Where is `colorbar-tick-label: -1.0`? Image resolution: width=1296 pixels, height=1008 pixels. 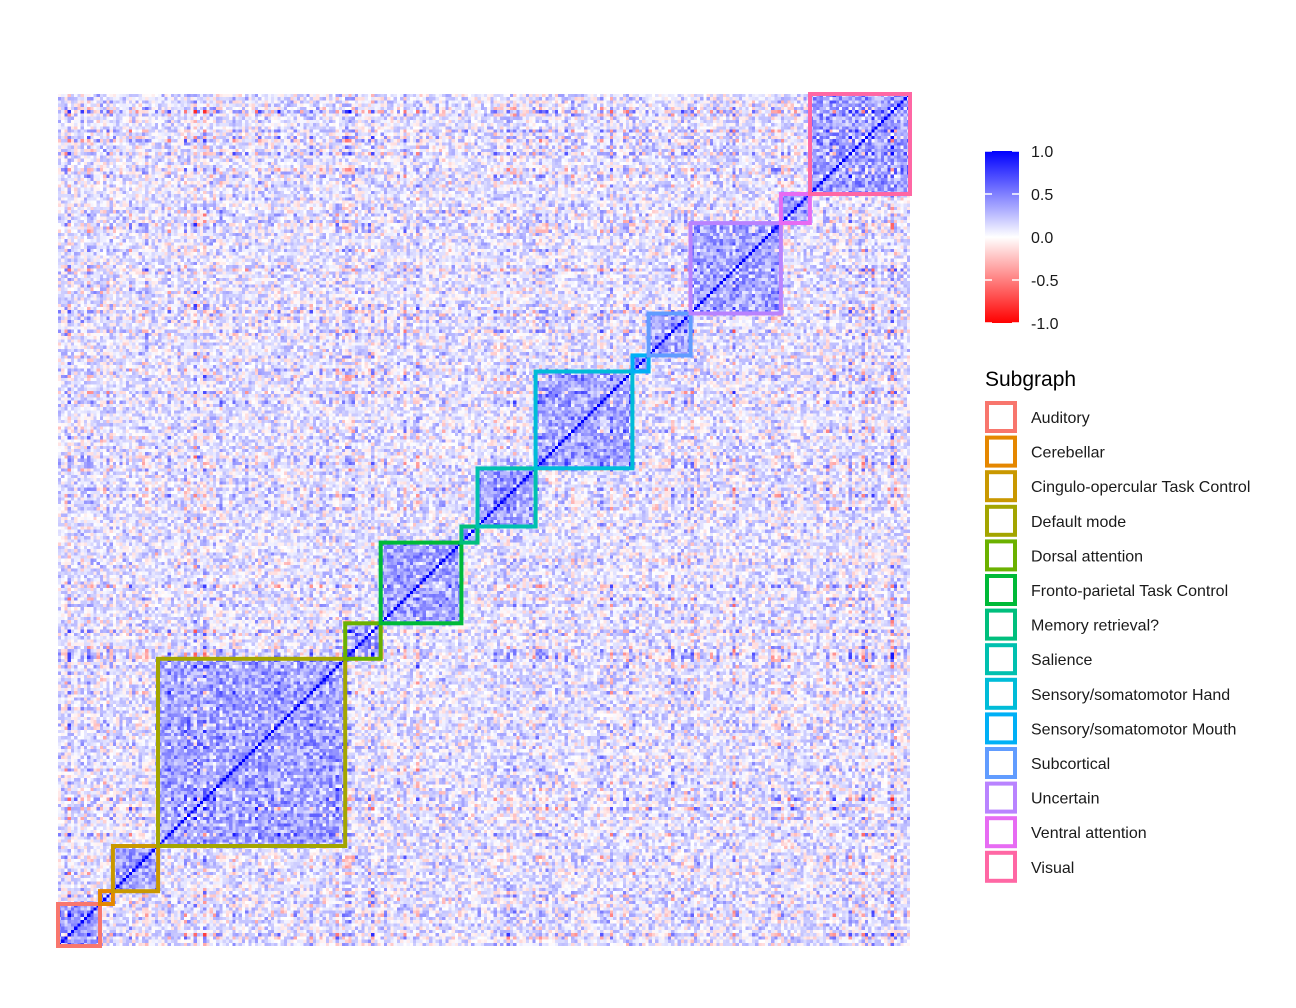 colorbar-tick-label: -1.0 is located at coordinates (1045, 324).